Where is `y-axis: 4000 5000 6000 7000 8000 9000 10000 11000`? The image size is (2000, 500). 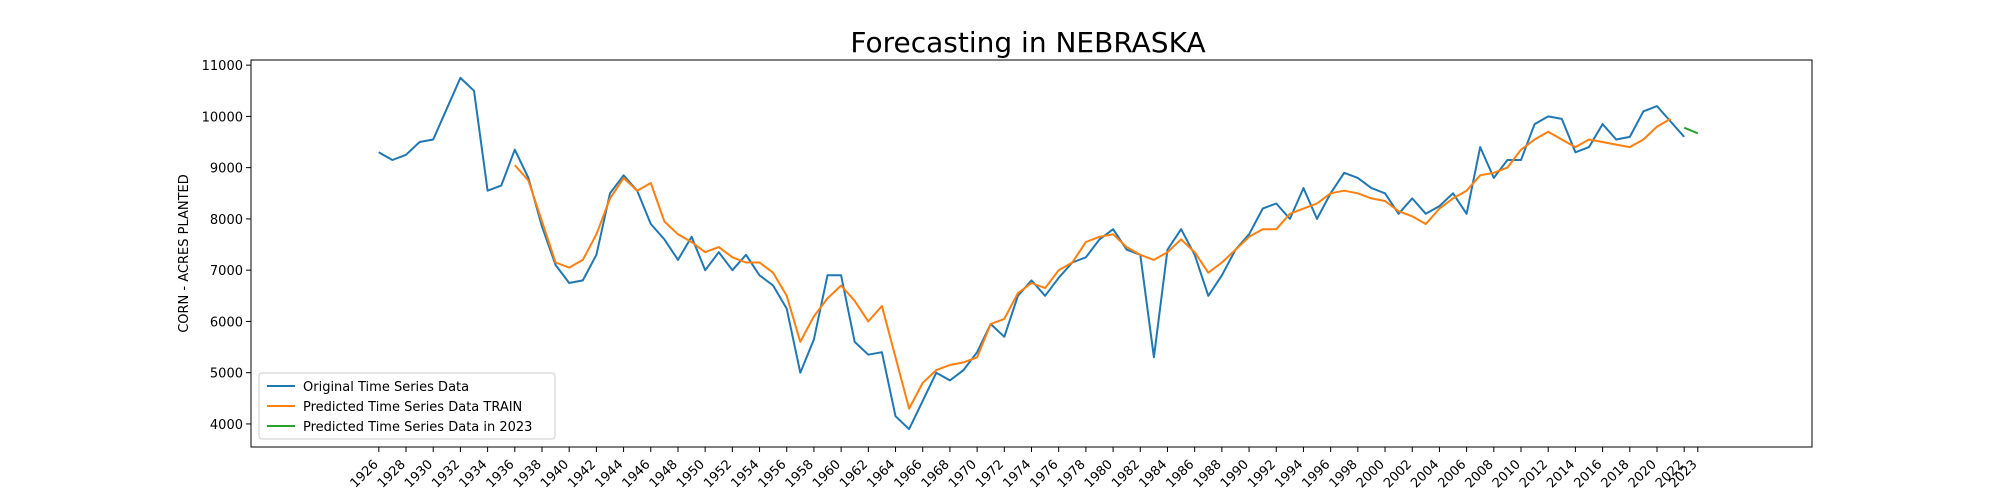 y-axis: 4000 5000 6000 7000 8000 9000 10000 11000 is located at coordinates (226, 246).